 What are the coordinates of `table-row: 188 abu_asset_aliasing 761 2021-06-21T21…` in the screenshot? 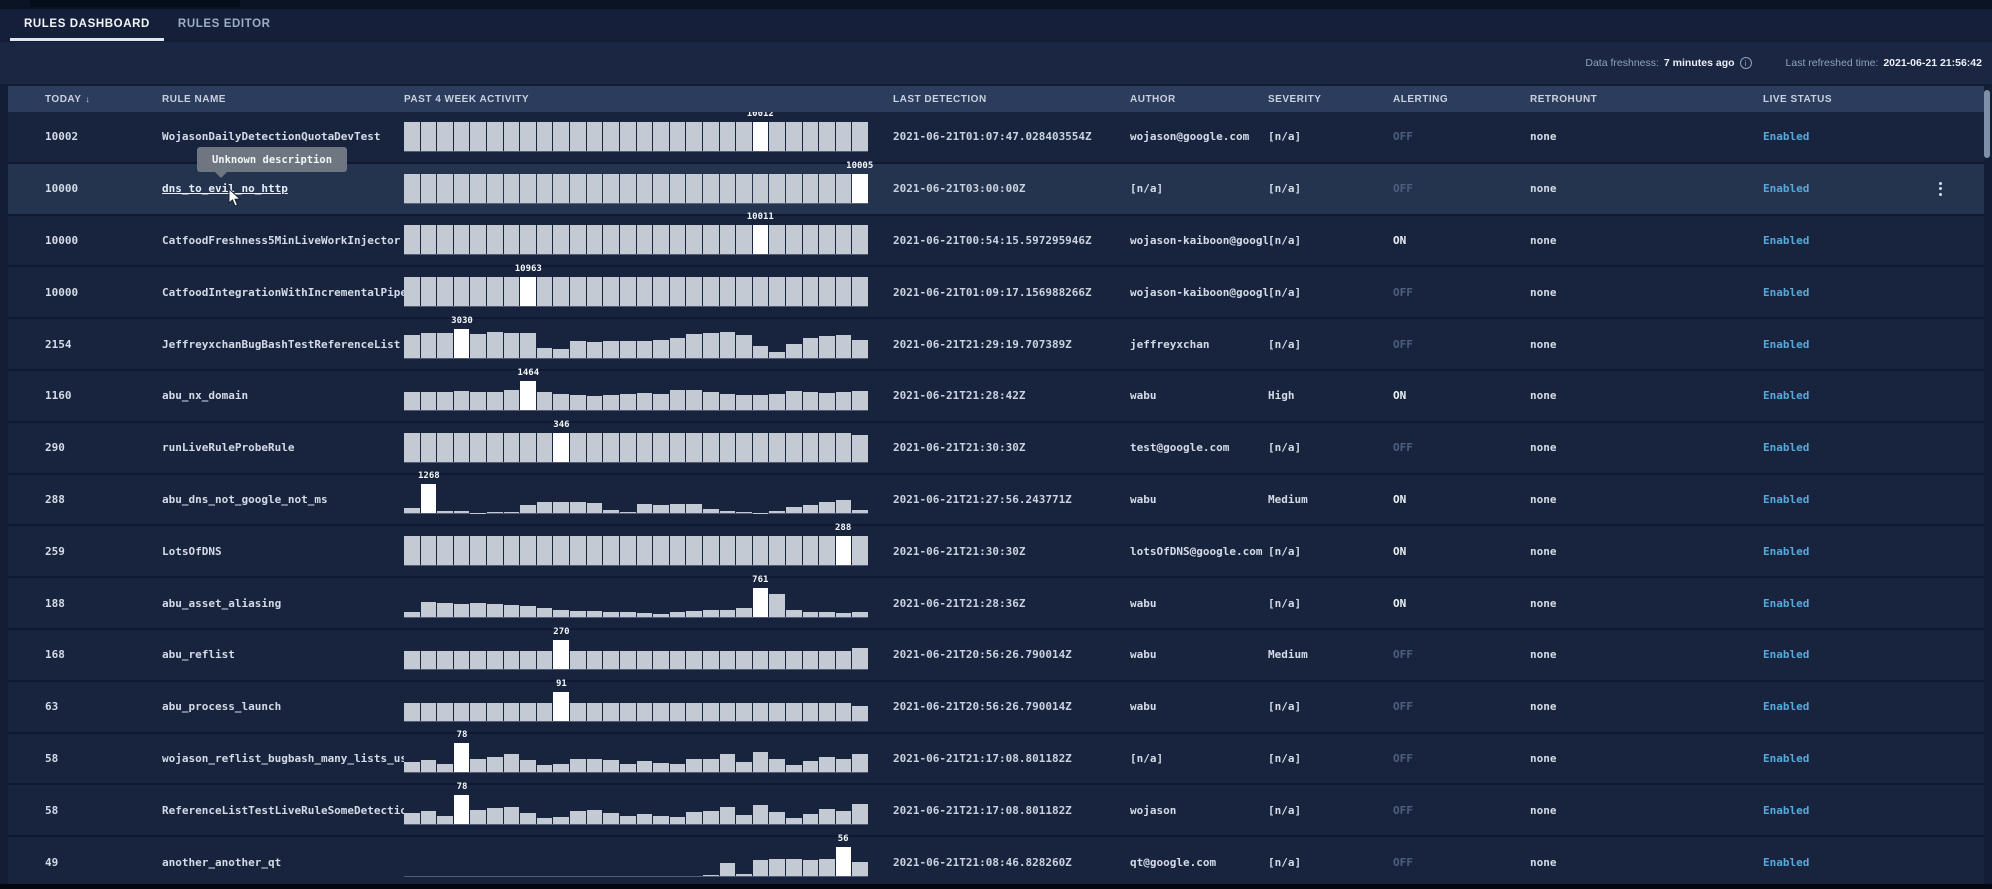 It's located at (996, 603).